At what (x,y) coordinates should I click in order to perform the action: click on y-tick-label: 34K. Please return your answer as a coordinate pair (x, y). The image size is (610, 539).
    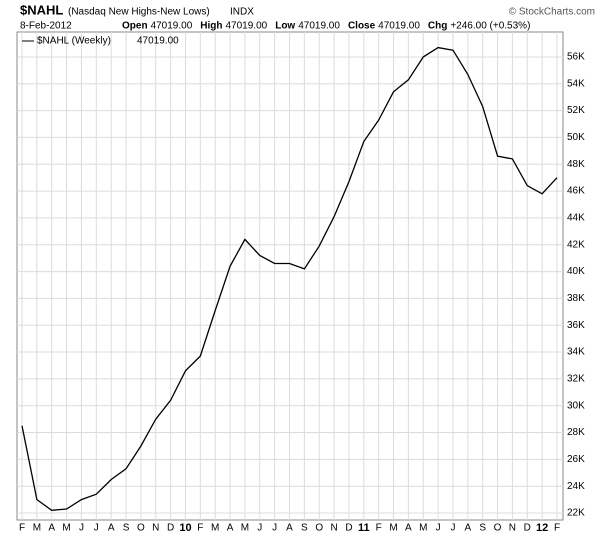
    Looking at the image, I should click on (576, 352).